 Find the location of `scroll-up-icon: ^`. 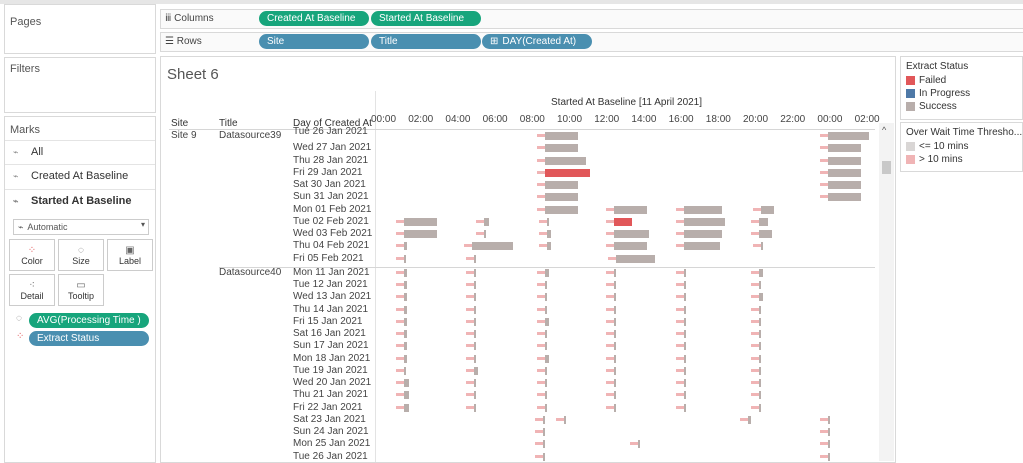

scroll-up-icon: ^ is located at coordinates (884, 130).